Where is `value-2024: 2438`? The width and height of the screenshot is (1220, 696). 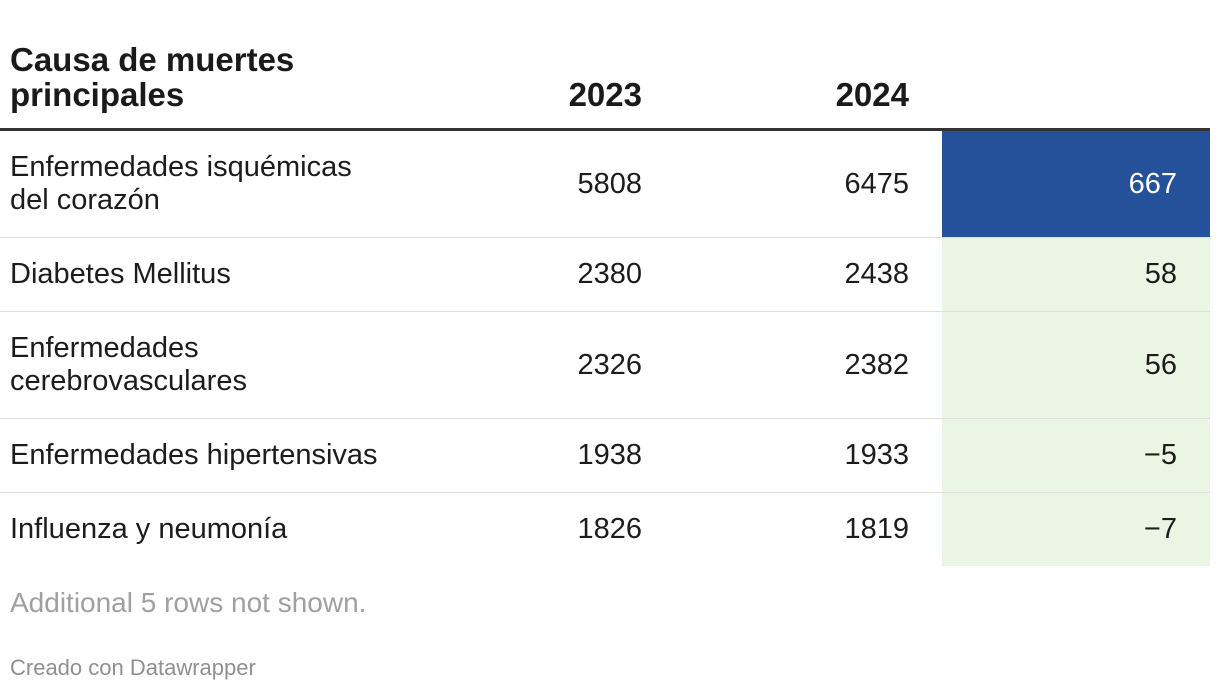 value-2024: 2438 is located at coordinates (808, 274).